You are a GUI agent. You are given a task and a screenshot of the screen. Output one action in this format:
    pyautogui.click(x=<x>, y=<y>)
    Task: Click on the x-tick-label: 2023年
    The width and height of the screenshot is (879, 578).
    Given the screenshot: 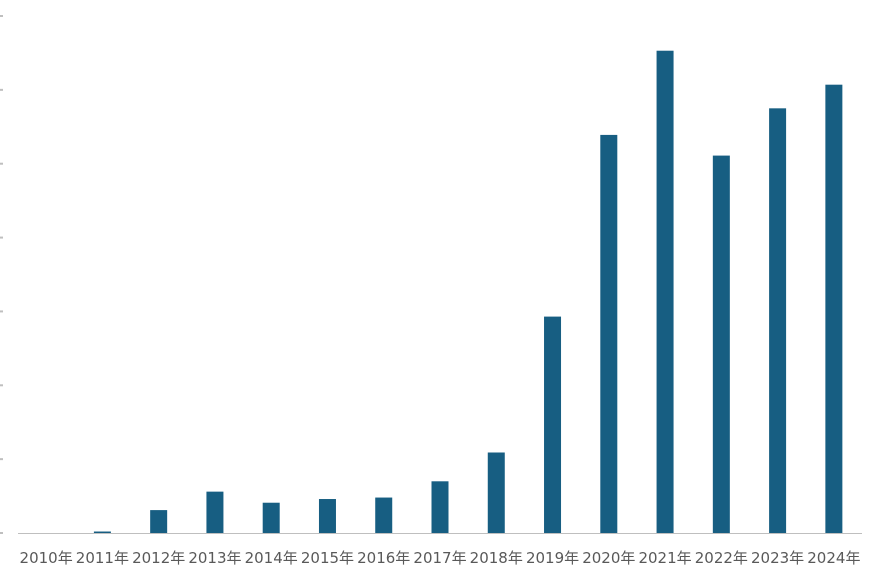 What is the action you would take?
    pyautogui.click(x=777, y=558)
    